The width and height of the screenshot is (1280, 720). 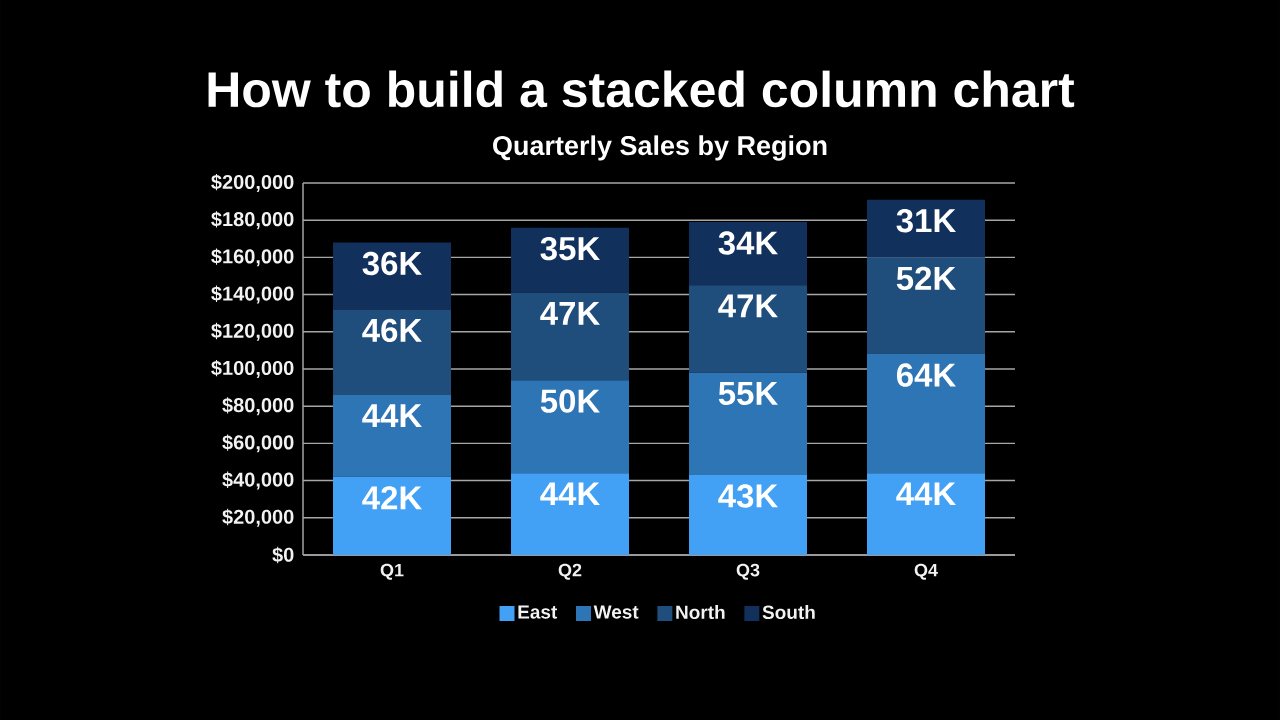 What do you see at coordinates (392, 498) in the screenshot?
I see `data-label: 42K` at bounding box center [392, 498].